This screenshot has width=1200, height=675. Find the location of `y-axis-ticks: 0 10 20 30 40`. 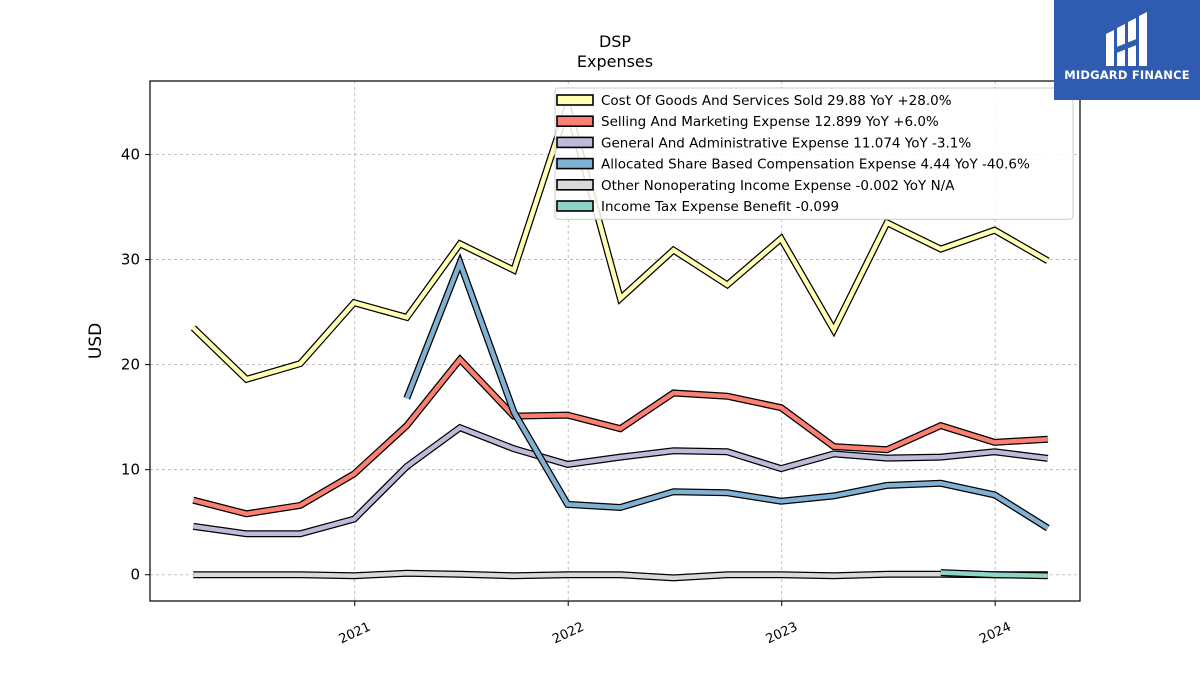

y-axis-ticks: 0 10 20 30 40 is located at coordinates (135, 365).